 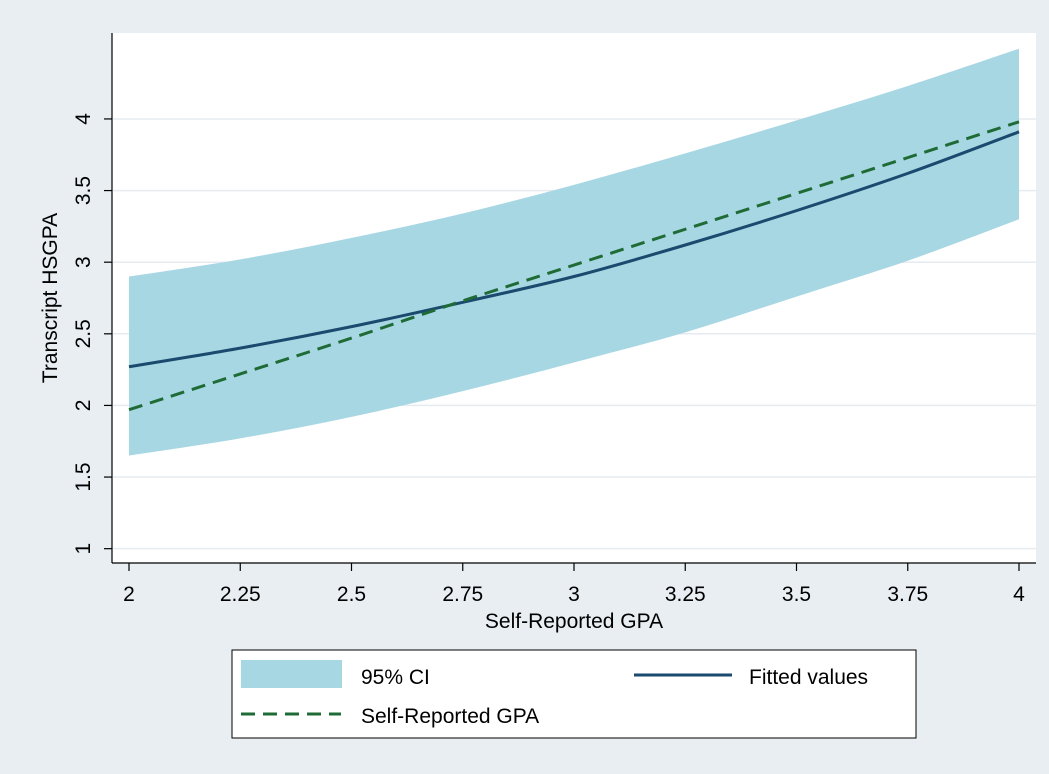 What do you see at coordinates (450, 716) in the screenshot?
I see `legend-selfreported-label: Self-Reported GPA` at bounding box center [450, 716].